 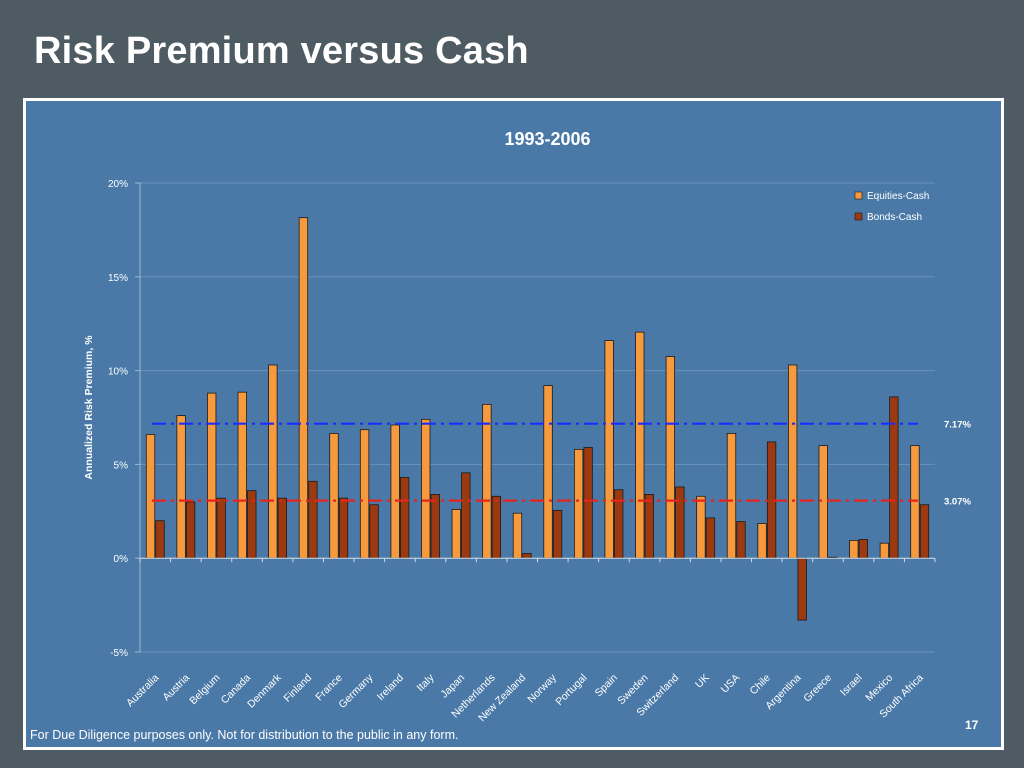 I want to click on x-tick-label: Ireland, so click(x=390, y=687).